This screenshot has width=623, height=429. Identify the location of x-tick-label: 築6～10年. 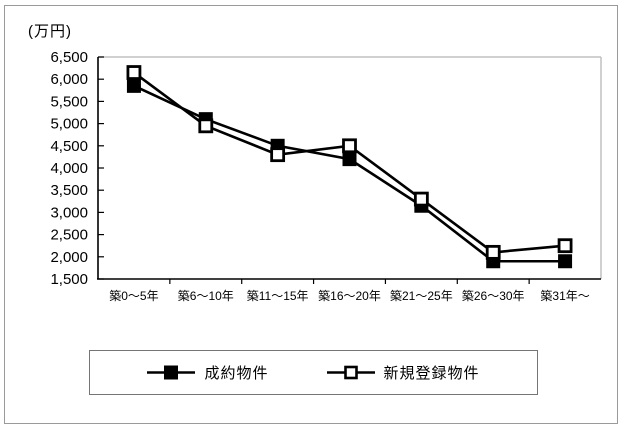
(206, 295).